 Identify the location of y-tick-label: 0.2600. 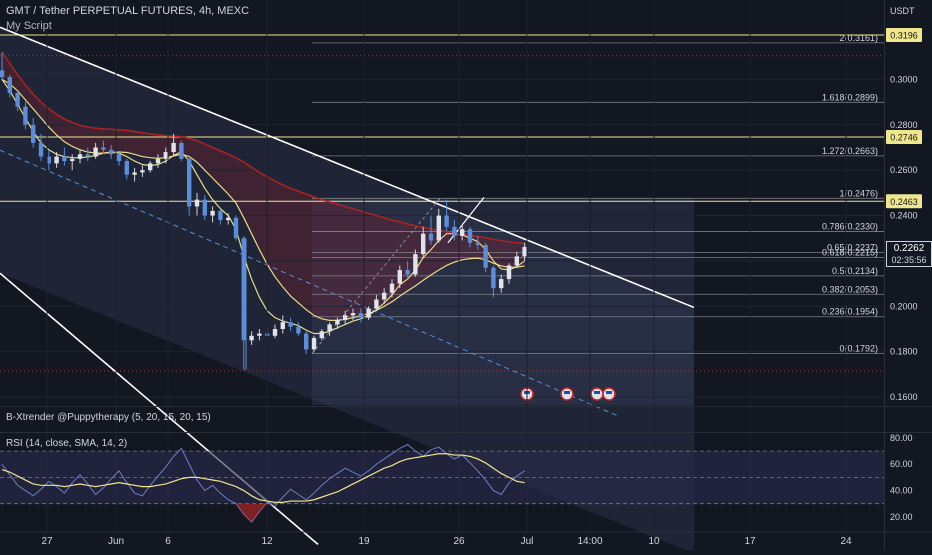
(904, 170).